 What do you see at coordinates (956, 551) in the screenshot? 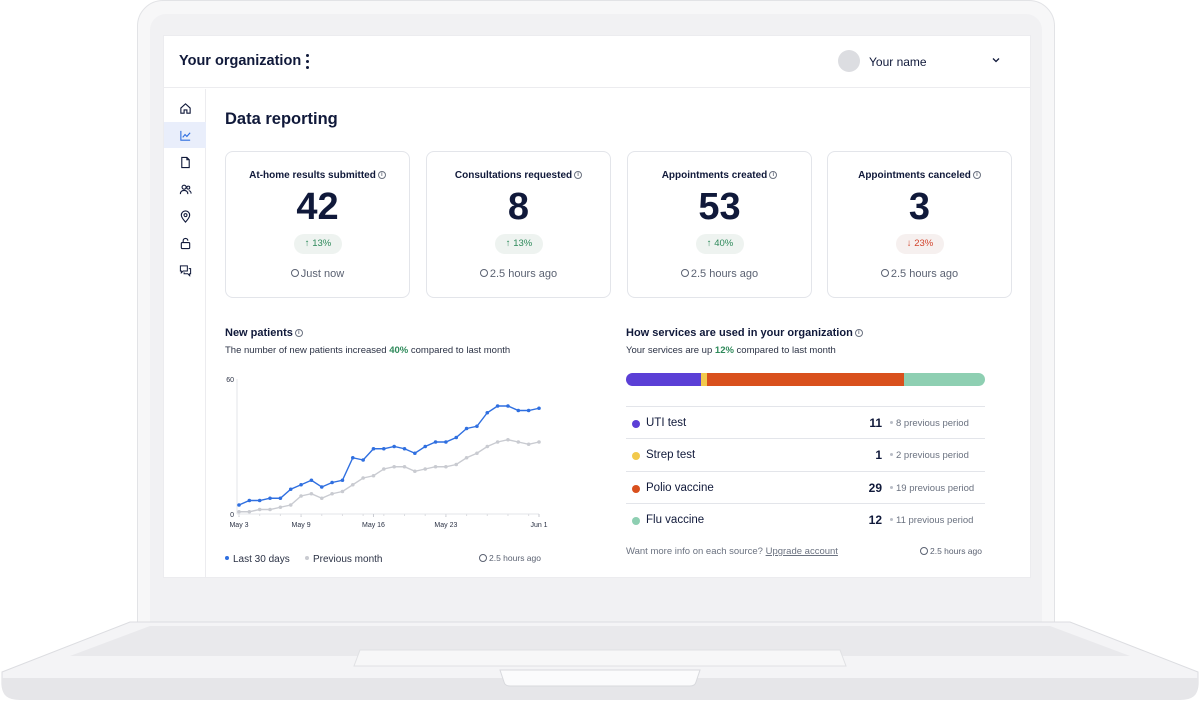
I see `services-updated: 2.5 hours ago` at bounding box center [956, 551].